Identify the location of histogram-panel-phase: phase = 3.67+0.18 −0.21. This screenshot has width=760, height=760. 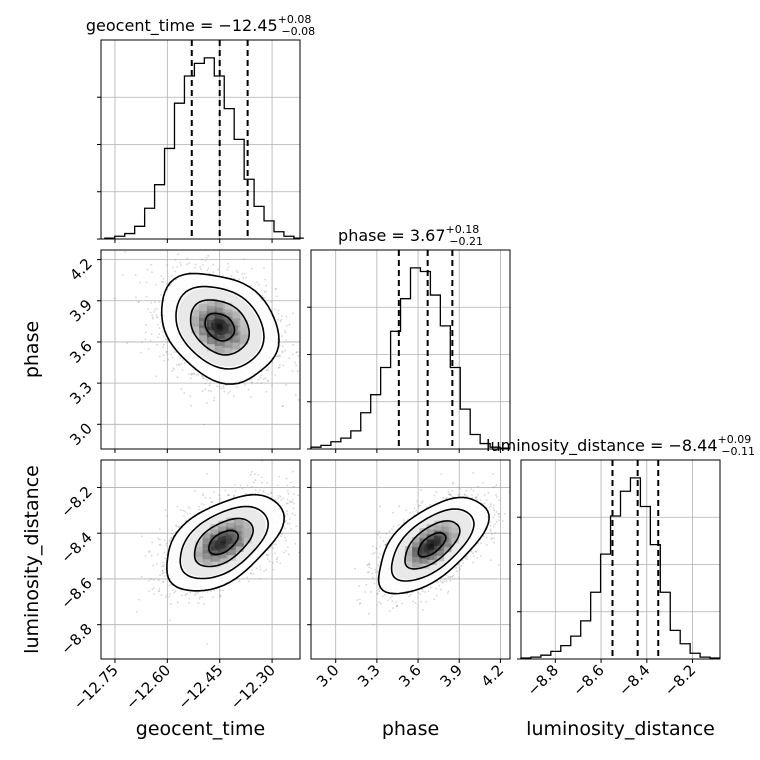
(409, 336).